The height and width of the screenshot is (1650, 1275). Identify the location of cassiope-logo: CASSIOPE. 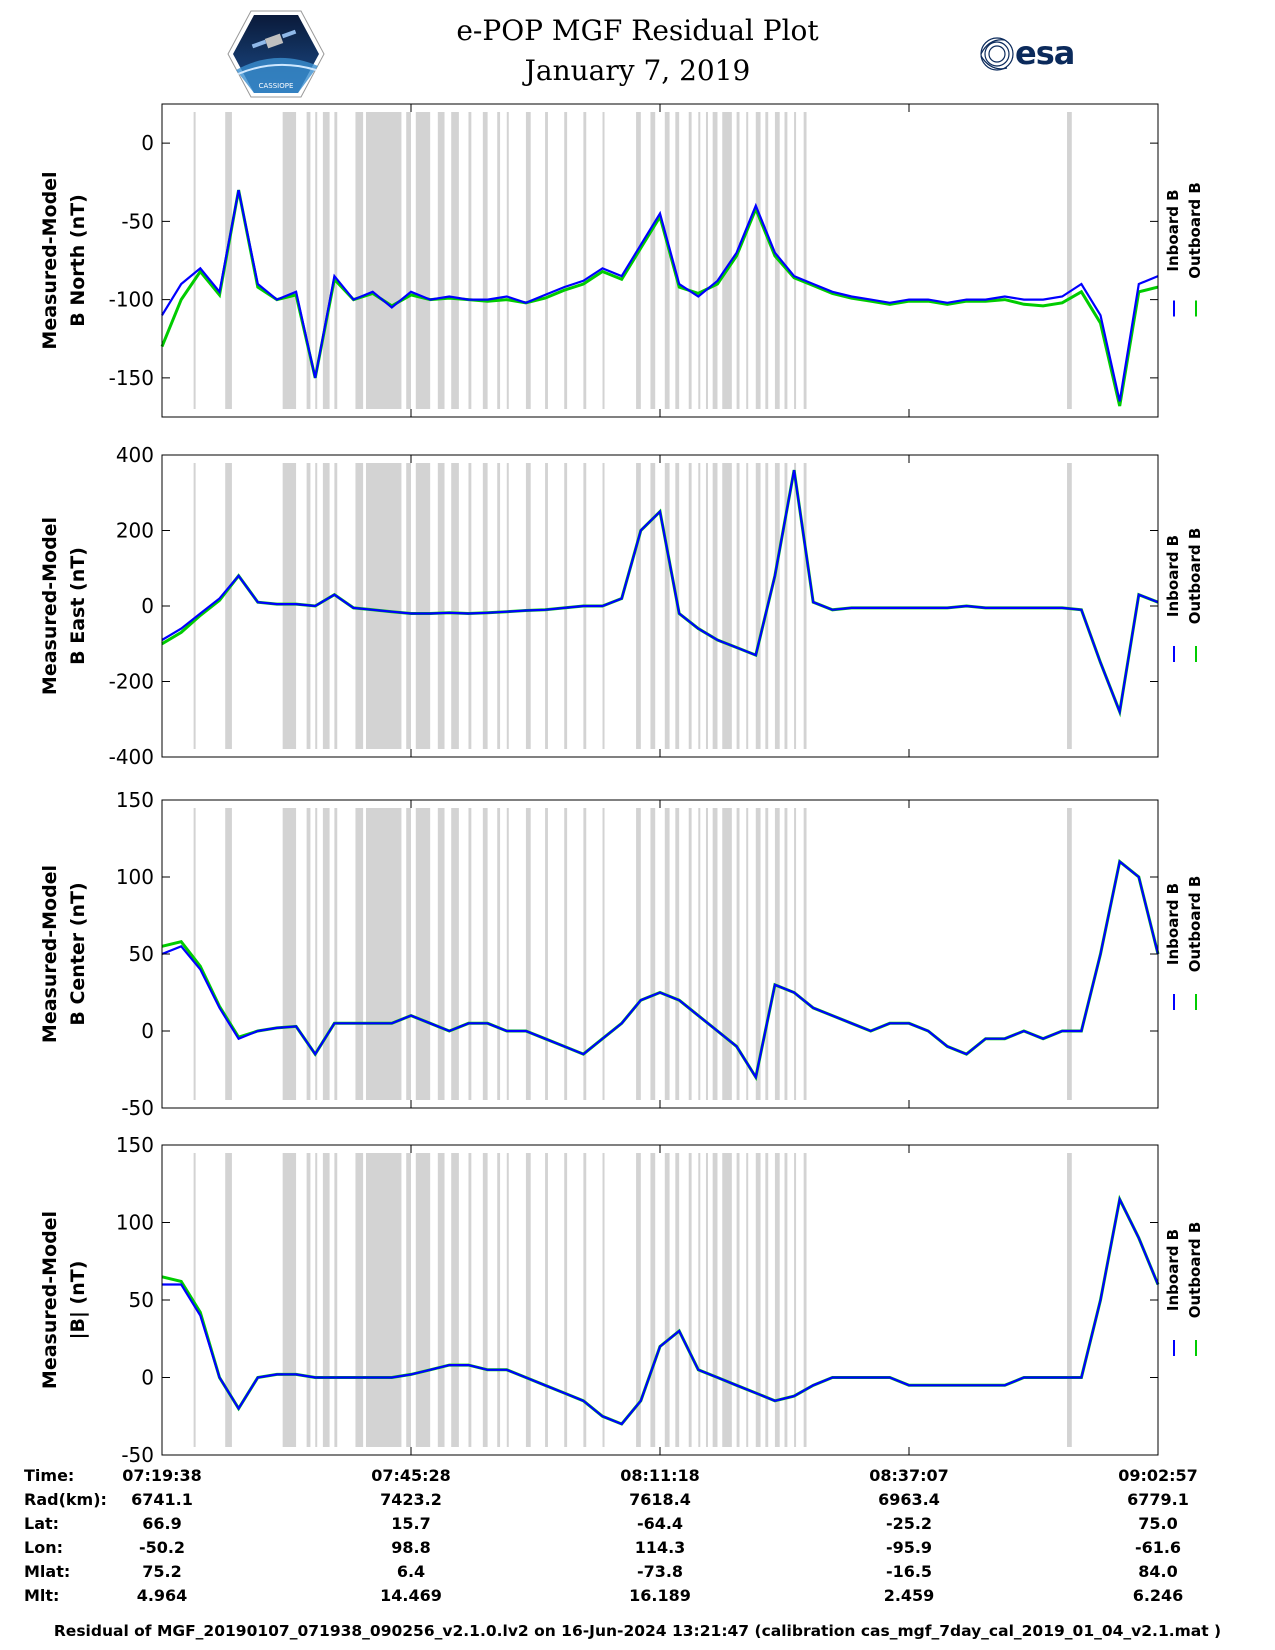
(276, 54).